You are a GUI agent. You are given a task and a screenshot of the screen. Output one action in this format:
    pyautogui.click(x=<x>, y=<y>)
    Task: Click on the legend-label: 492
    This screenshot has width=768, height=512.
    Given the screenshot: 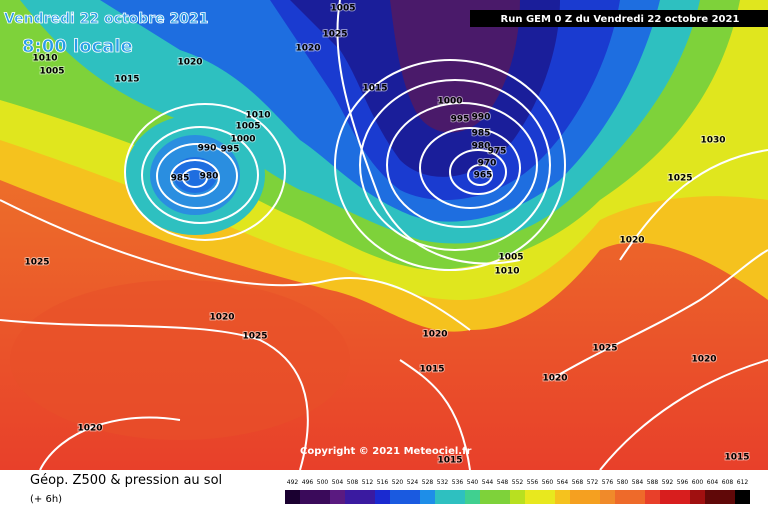 What is the action you would take?
    pyautogui.click(x=293, y=482)
    